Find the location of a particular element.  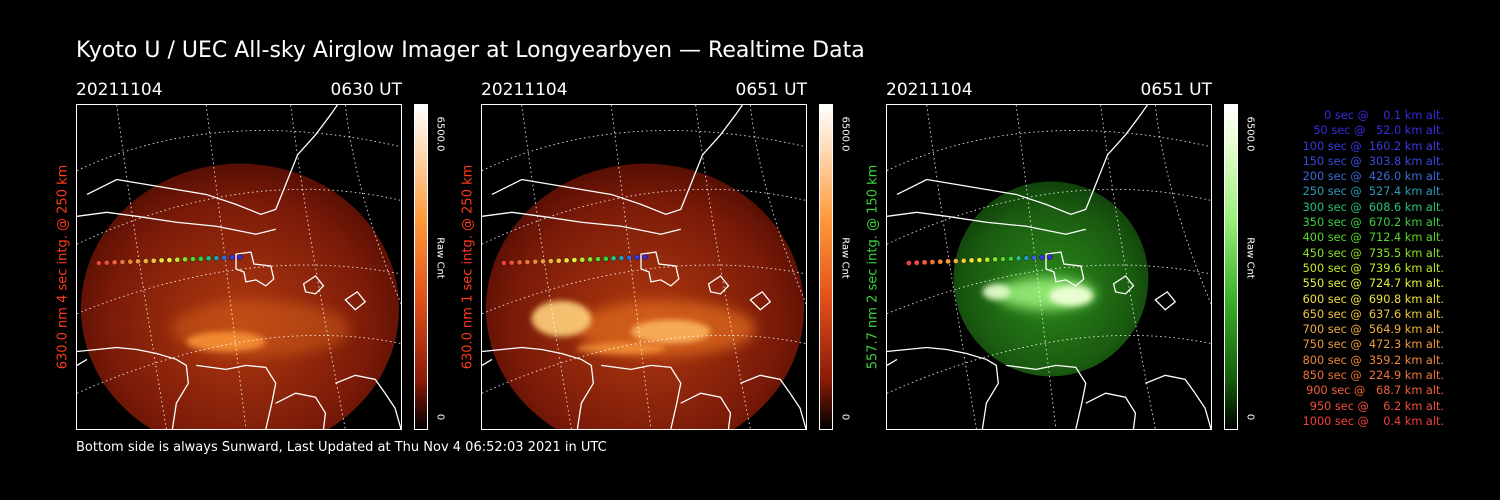

legend-row: 750 sec @ 472.3 km alt. is located at coordinates (1373, 345).